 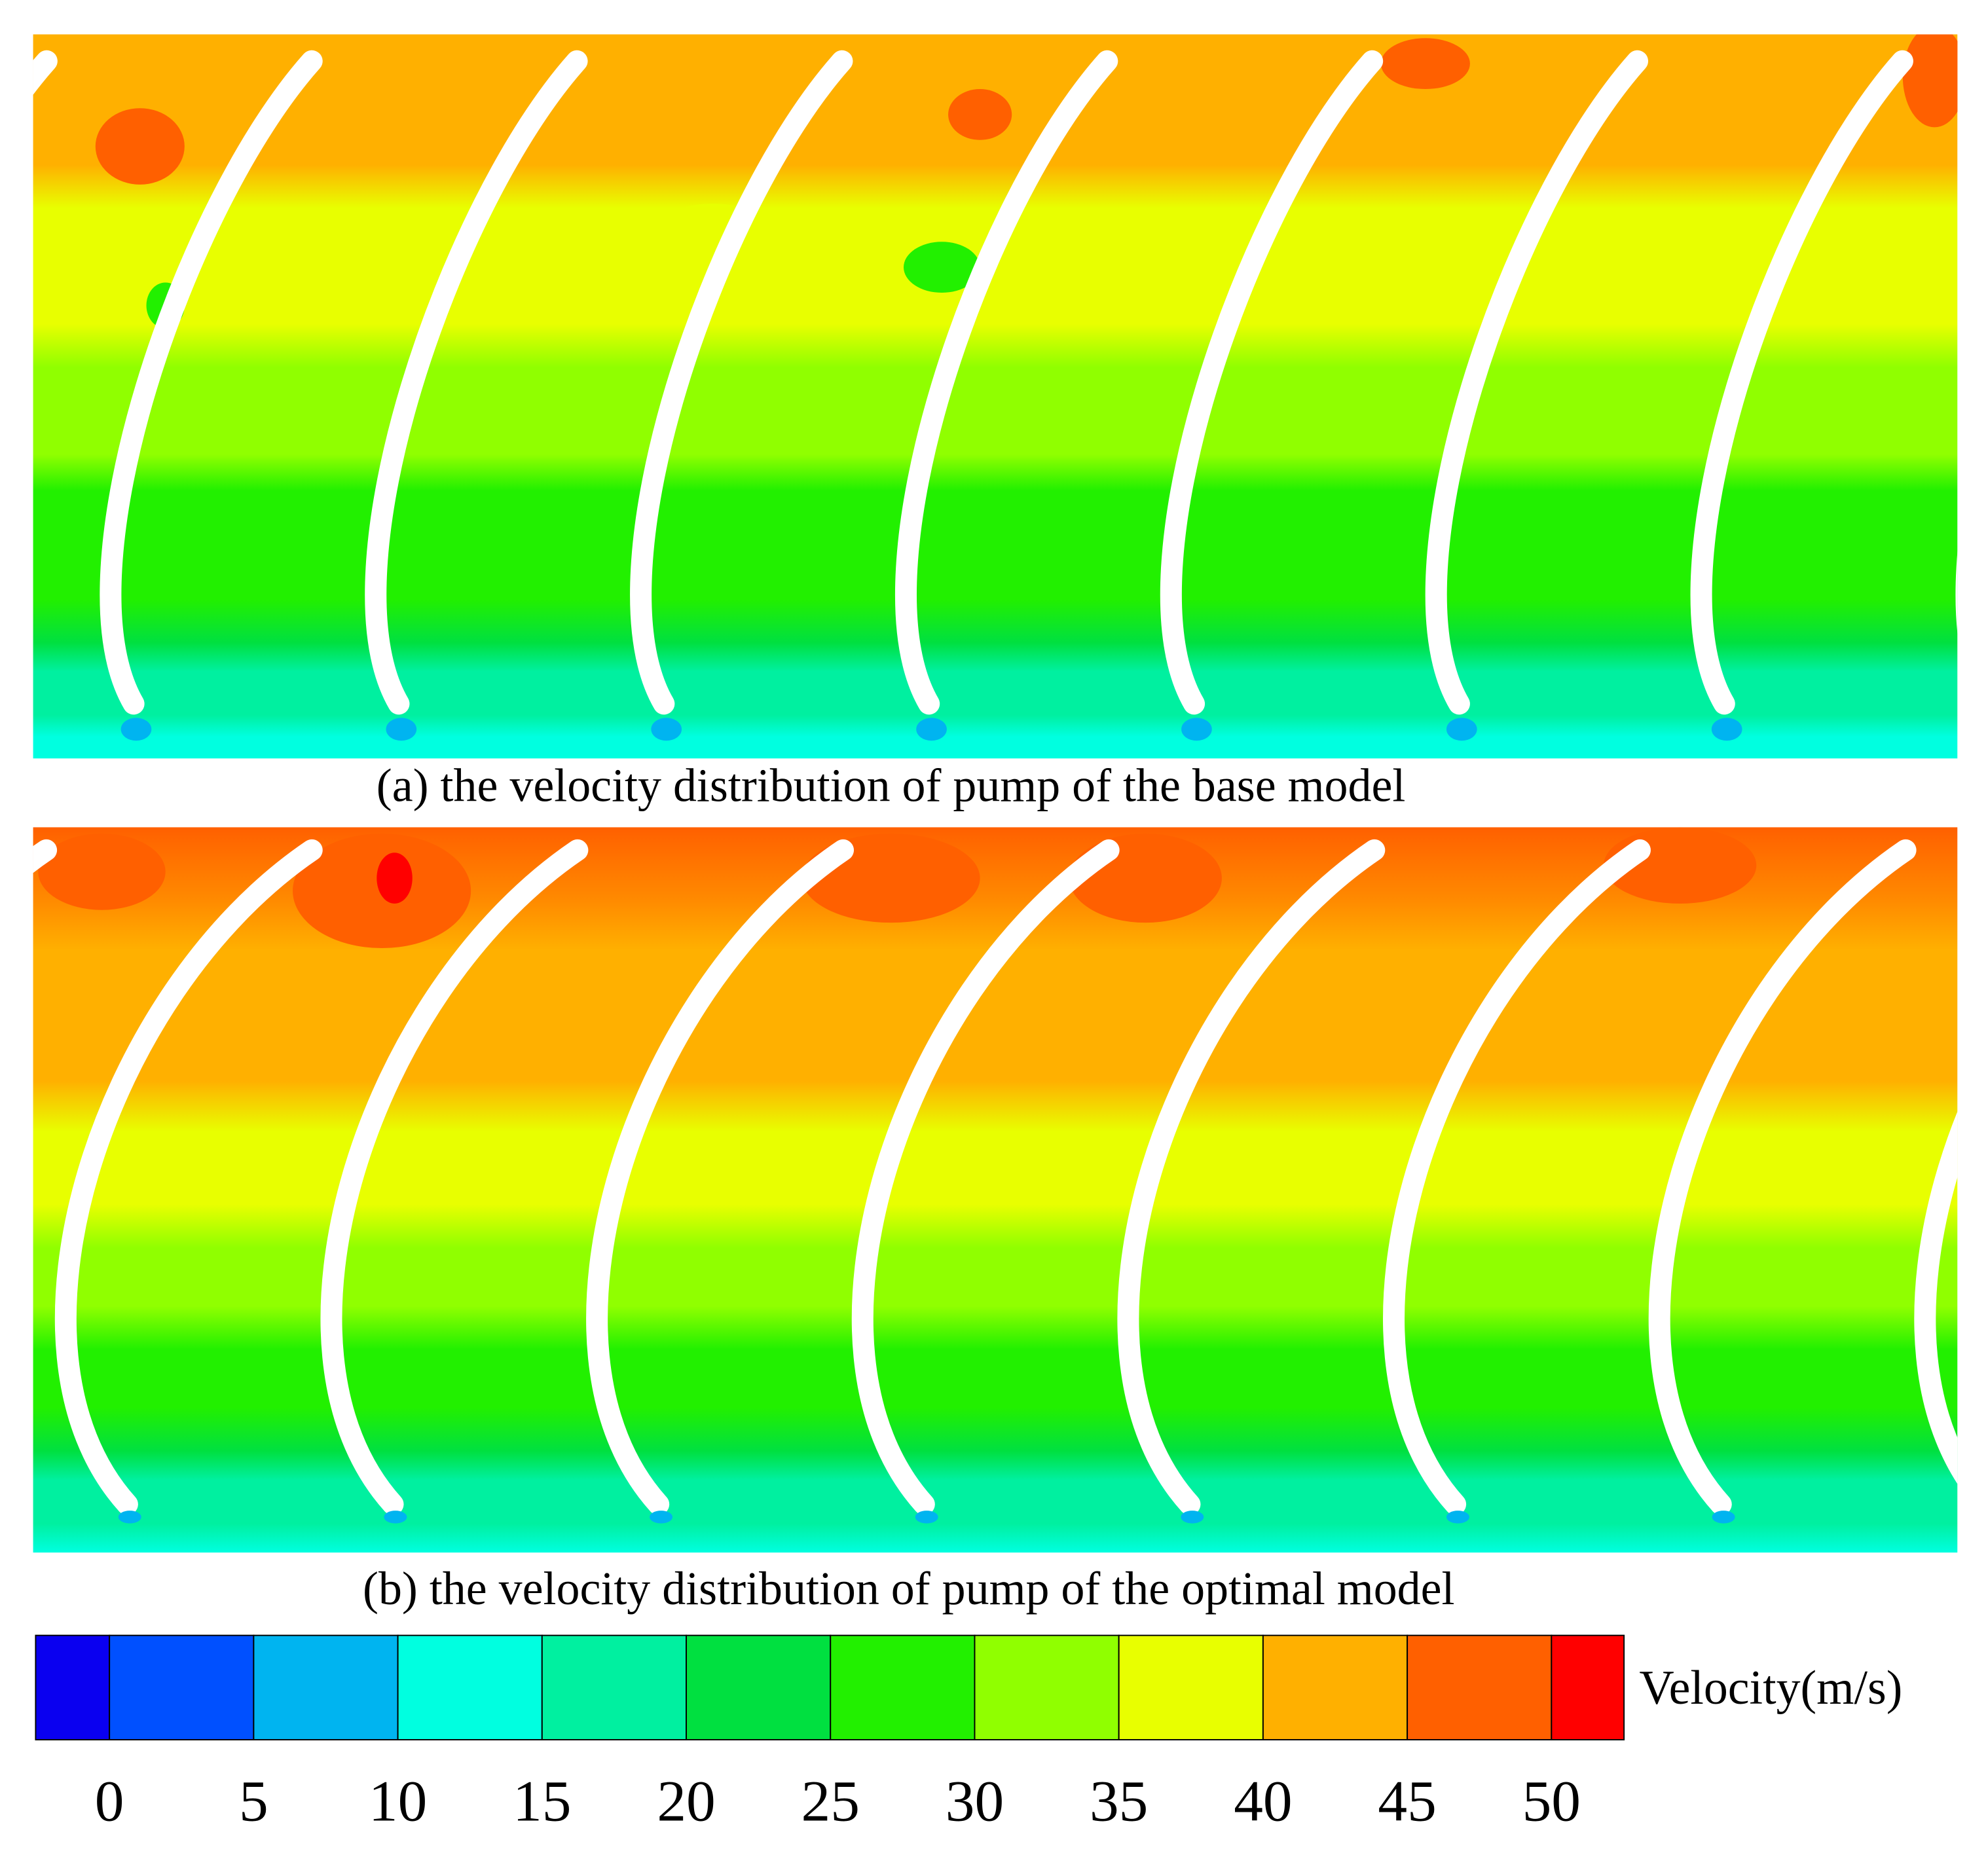 I want to click on colorbar-tick-label: 10, so click(x=398, y=1801).